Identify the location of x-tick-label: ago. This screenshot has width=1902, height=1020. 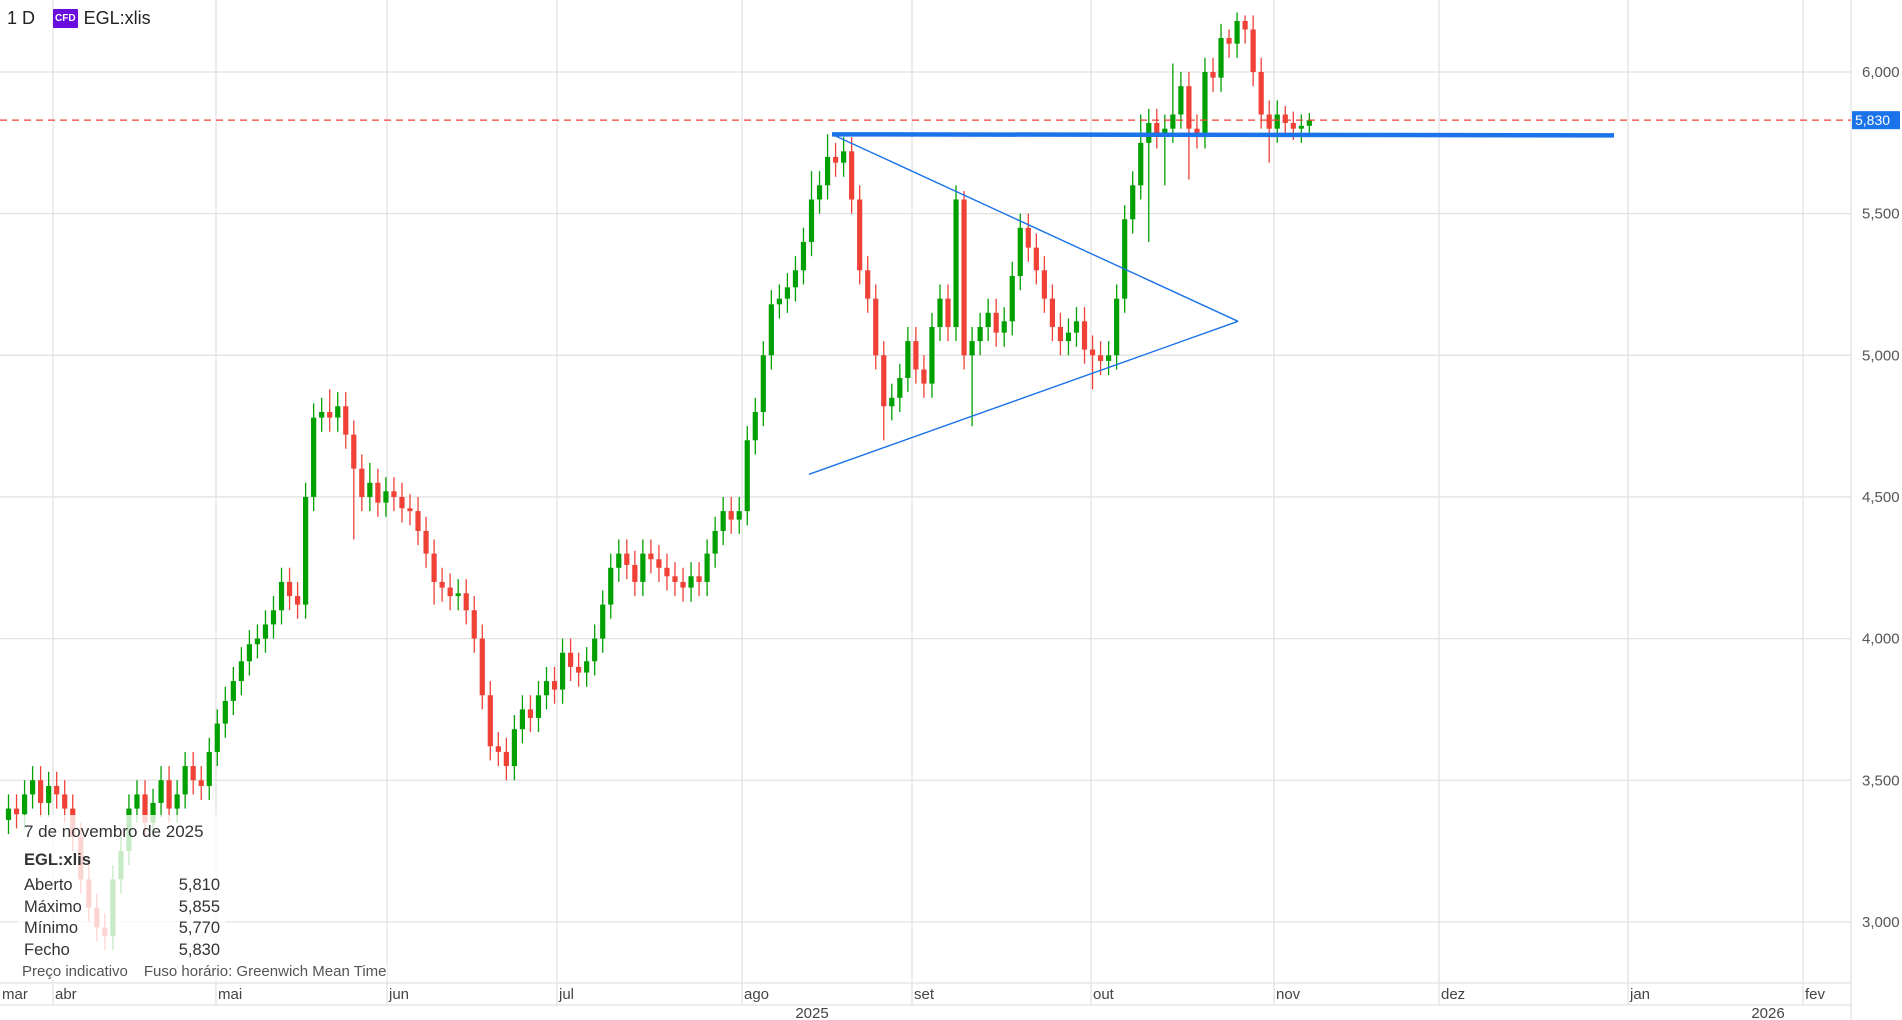
(756, 994).